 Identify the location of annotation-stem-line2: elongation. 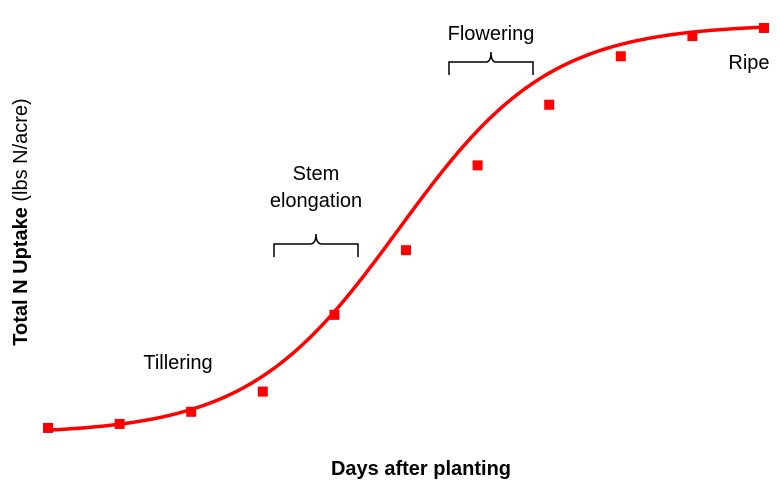
(316, 201).